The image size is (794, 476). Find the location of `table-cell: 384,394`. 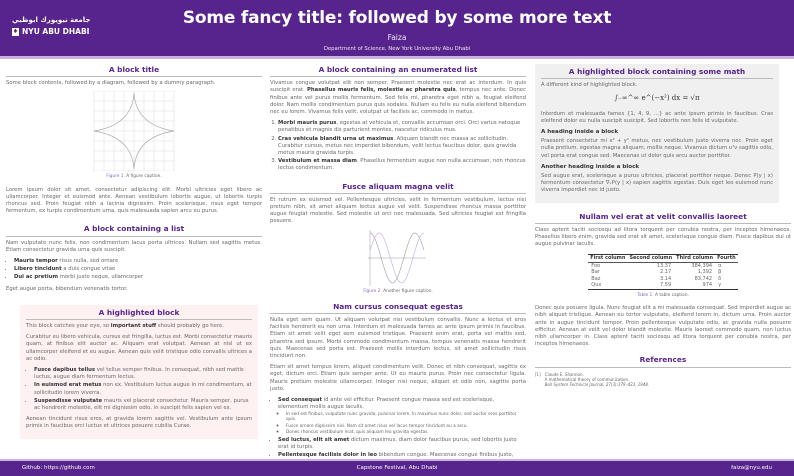

table-cell: 384,394 is located at coordinates (702, 265).